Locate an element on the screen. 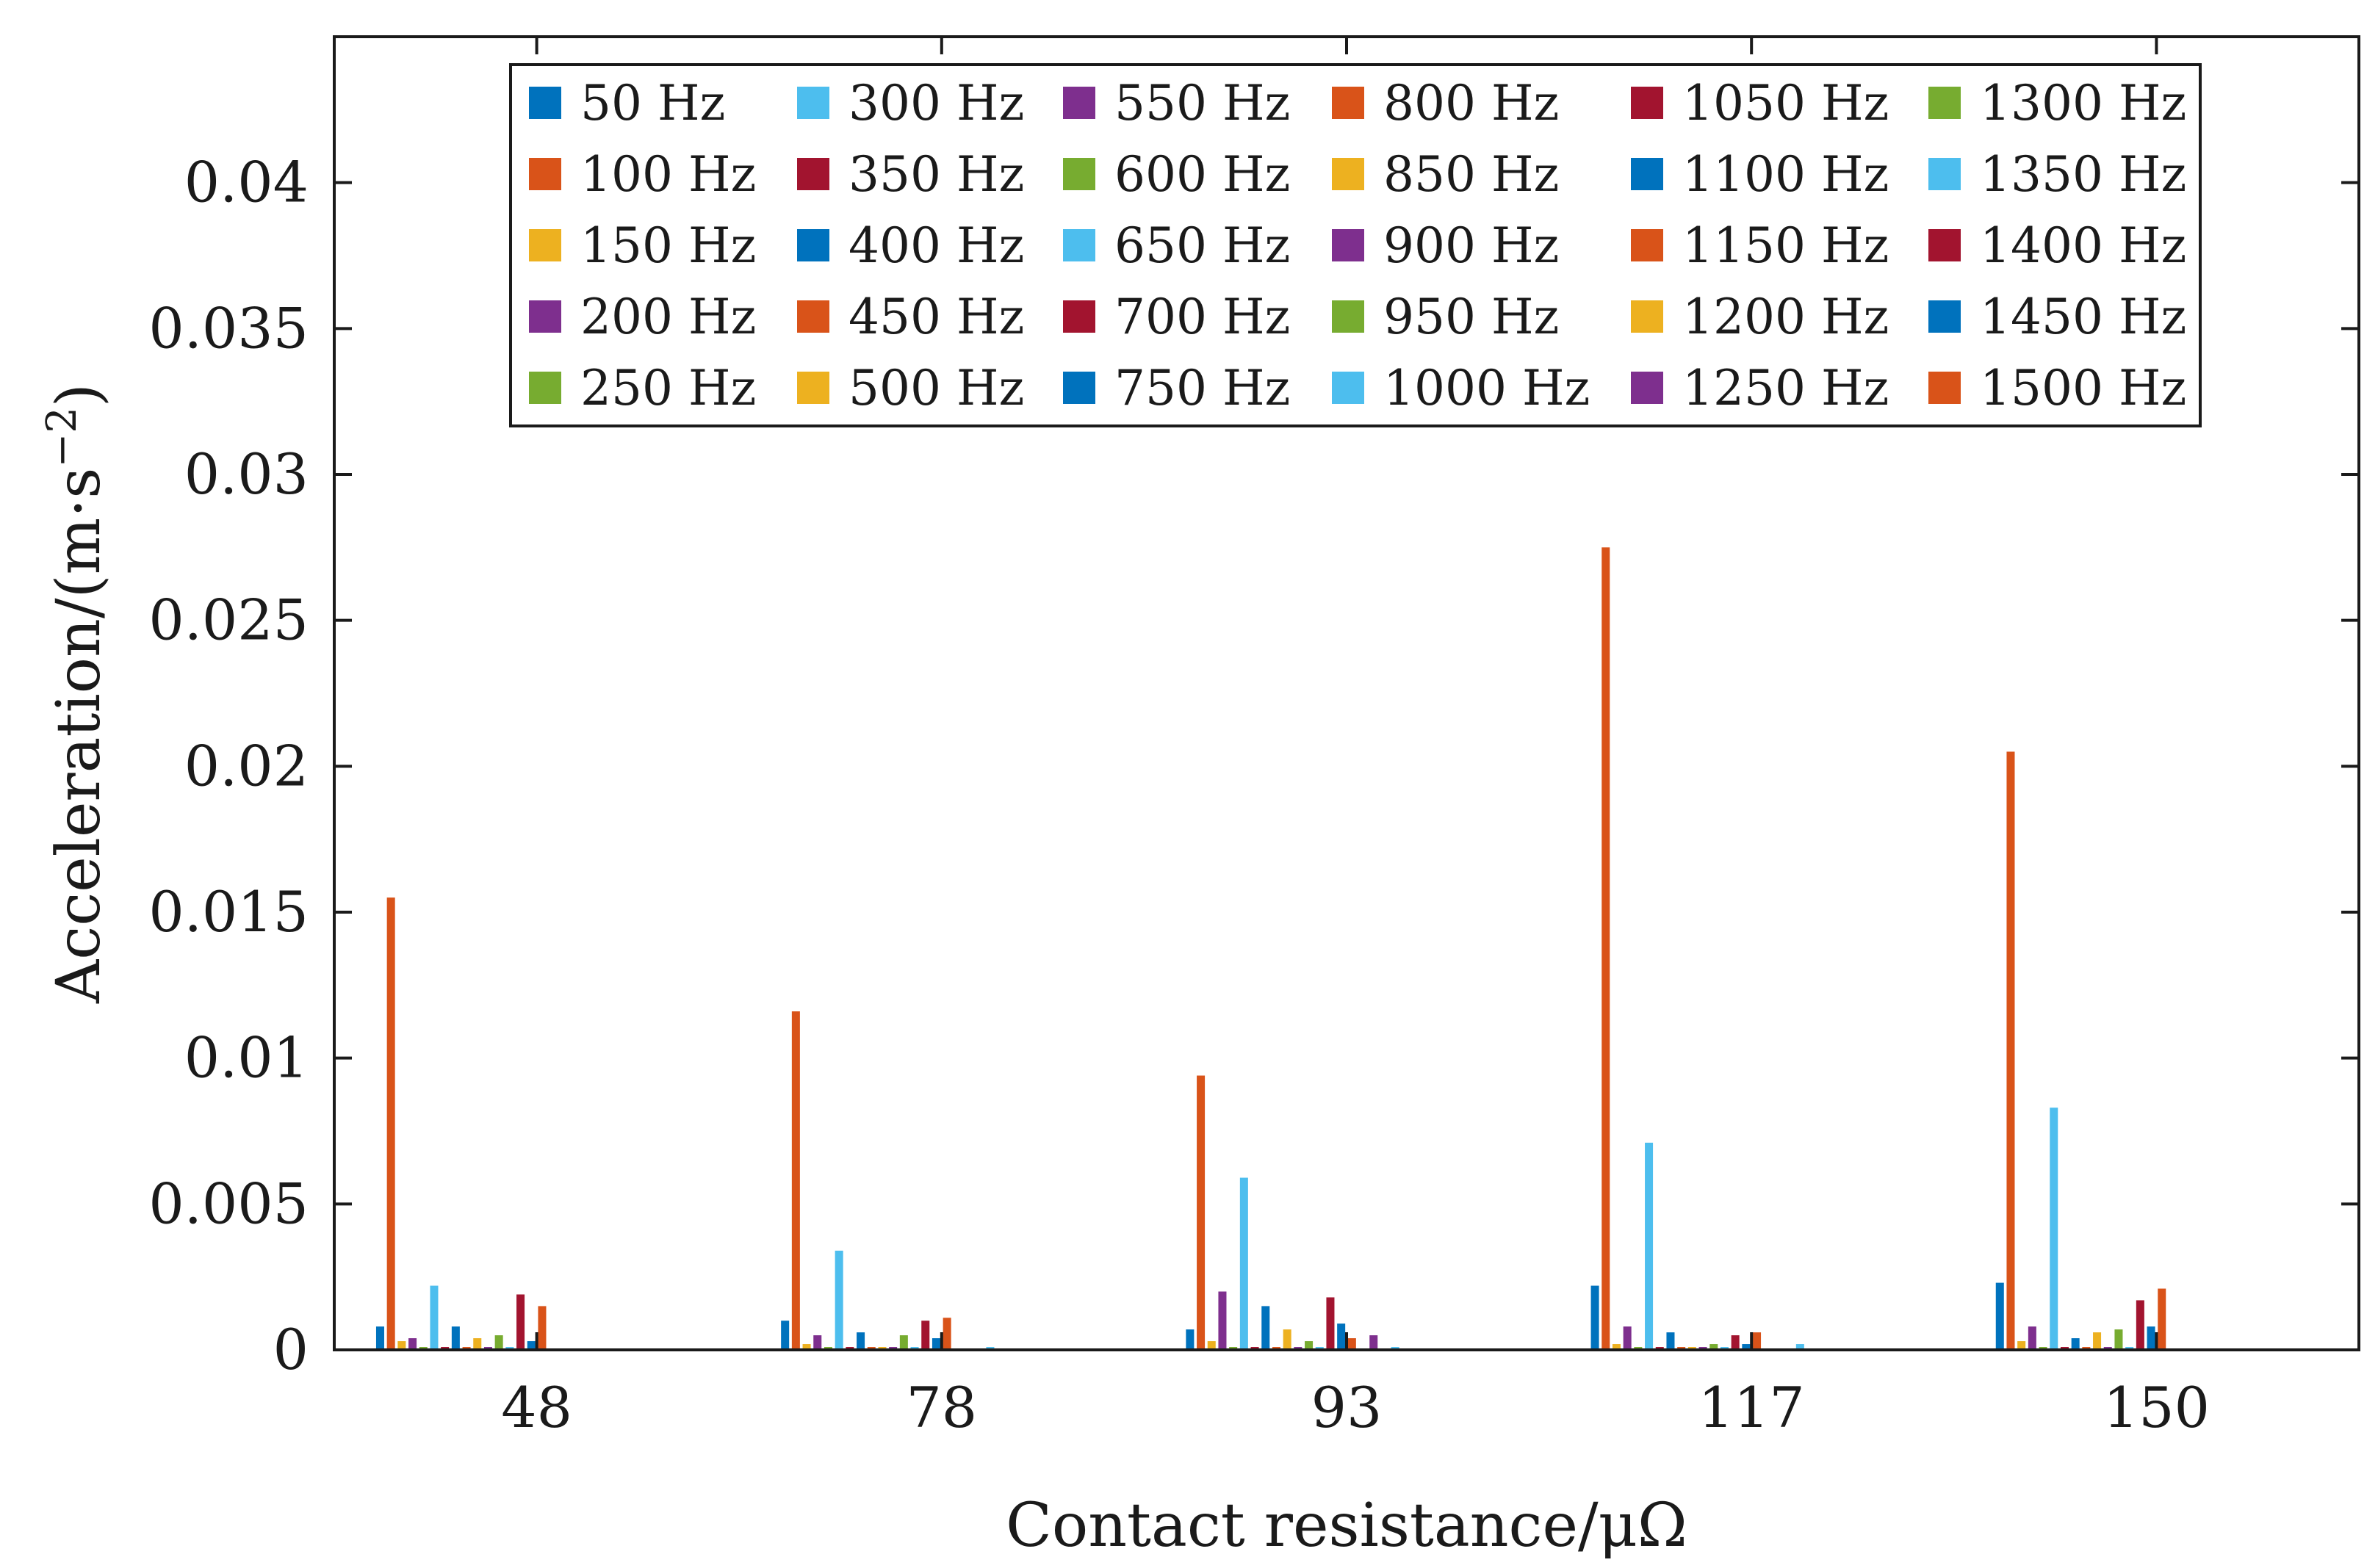  legend-label: 350 Hz is located at coordinates (936, 174).